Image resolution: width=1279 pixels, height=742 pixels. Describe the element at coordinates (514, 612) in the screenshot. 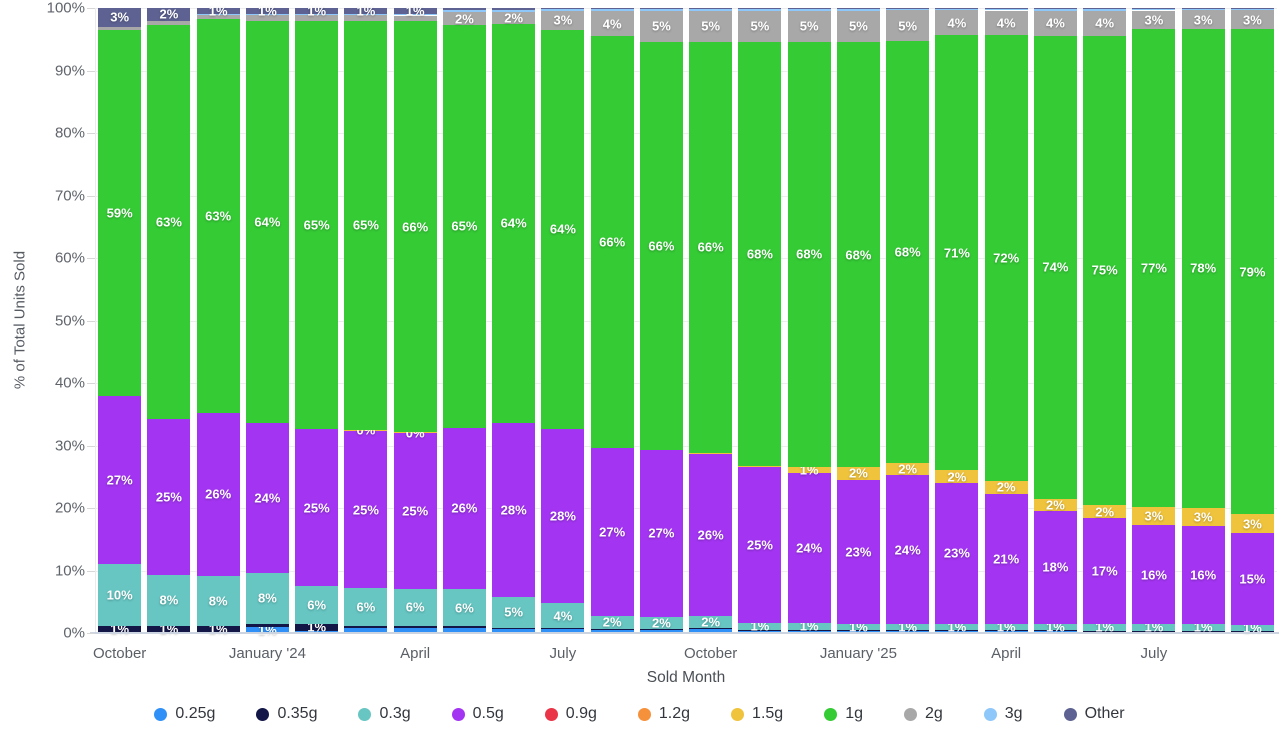

I see `bar-segment-0.3g: 5%` at that location.